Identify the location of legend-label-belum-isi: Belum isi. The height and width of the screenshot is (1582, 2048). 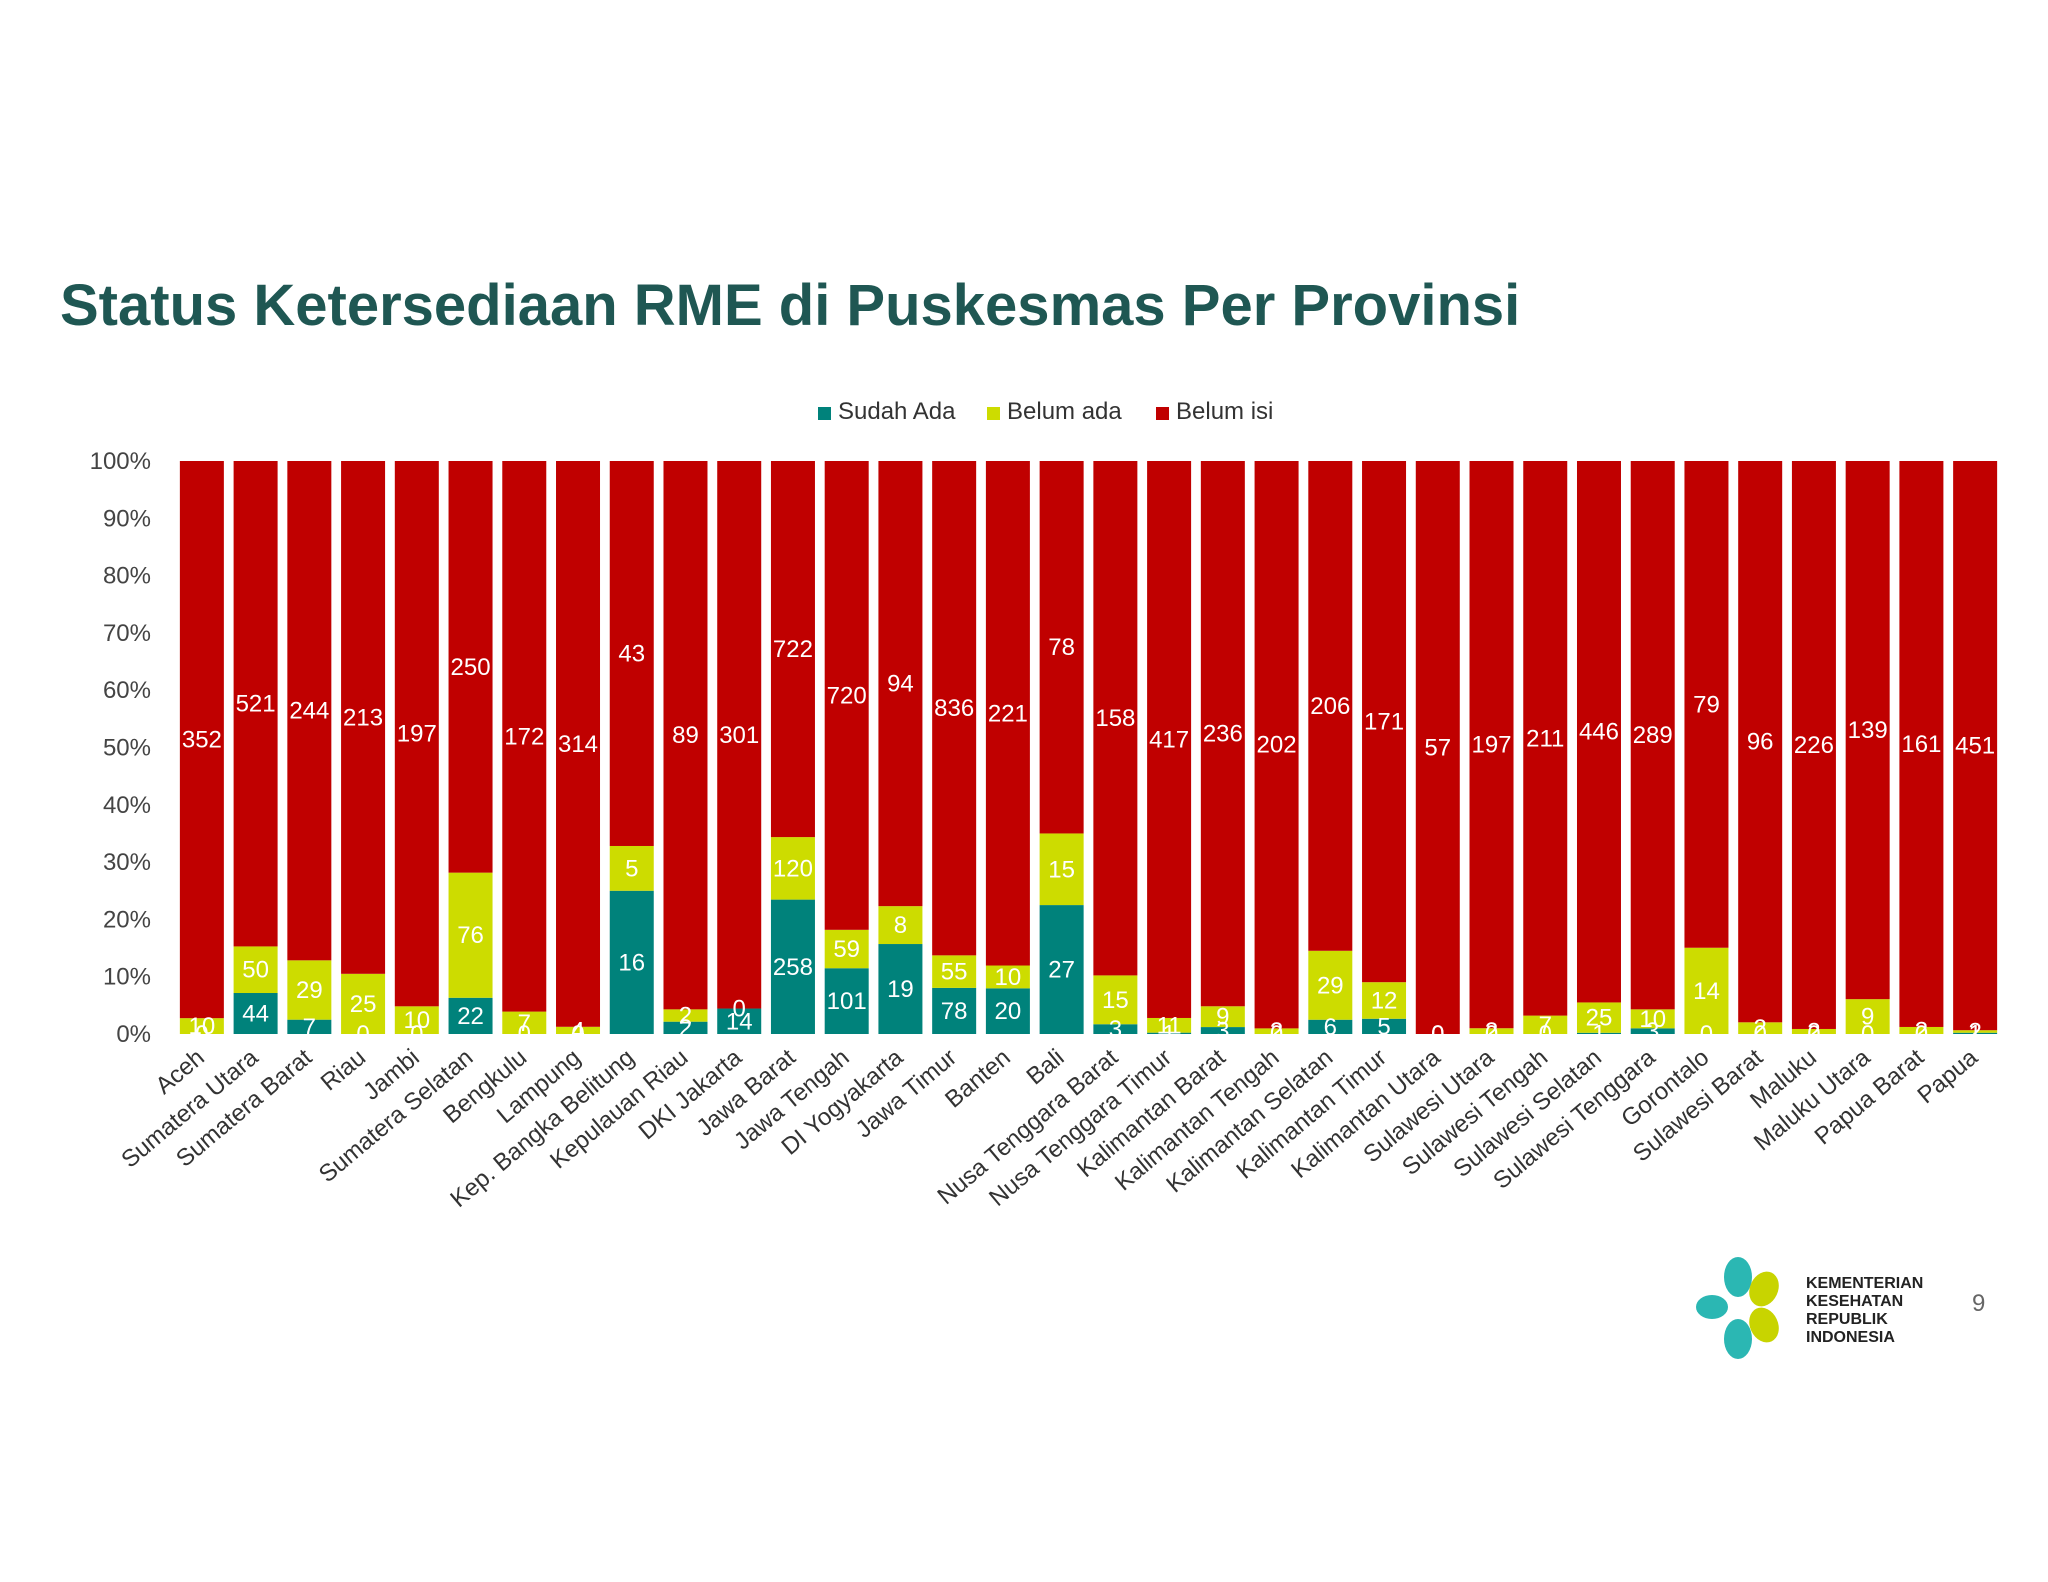
(1224, 411).